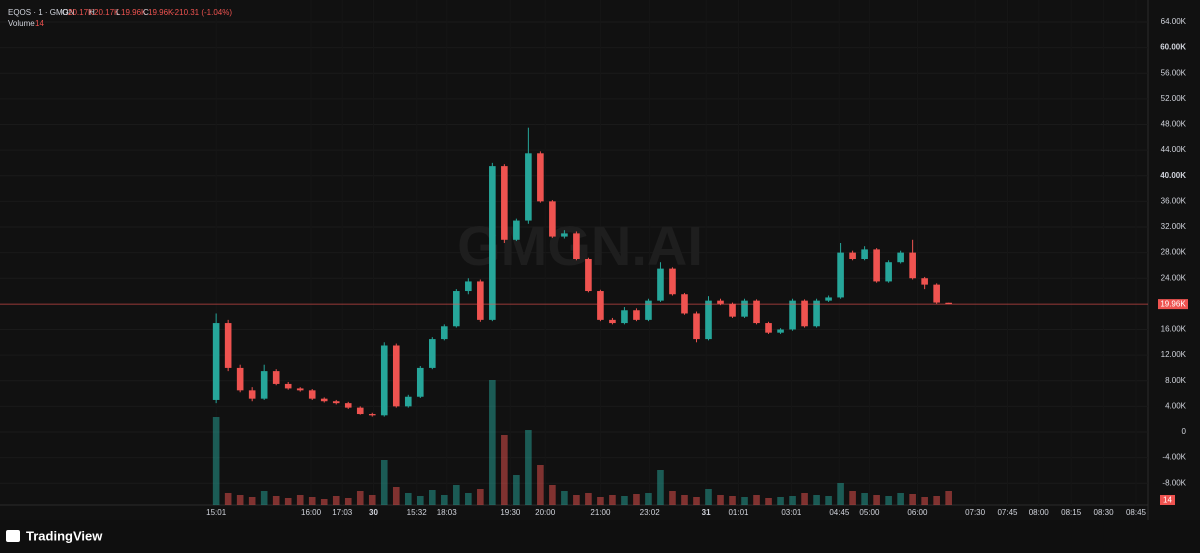  What do you see at coordinates (39, 23) in the screenshot?
I see `volume-value: 14` at bounding box center [39, 23].